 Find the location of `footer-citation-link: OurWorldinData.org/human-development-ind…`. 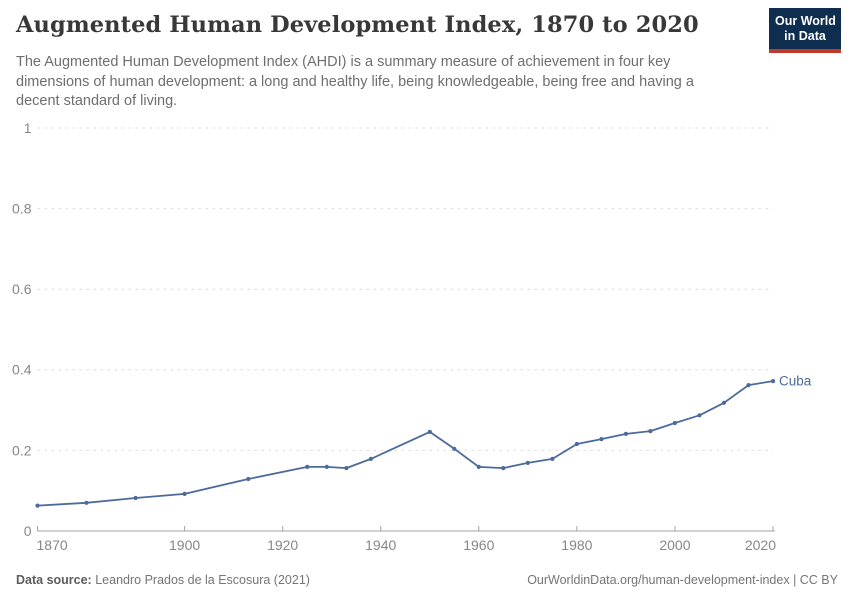

footer-citation-link: OurWorldinData.org/human-development-ind… is located at coordinates (682, 580).